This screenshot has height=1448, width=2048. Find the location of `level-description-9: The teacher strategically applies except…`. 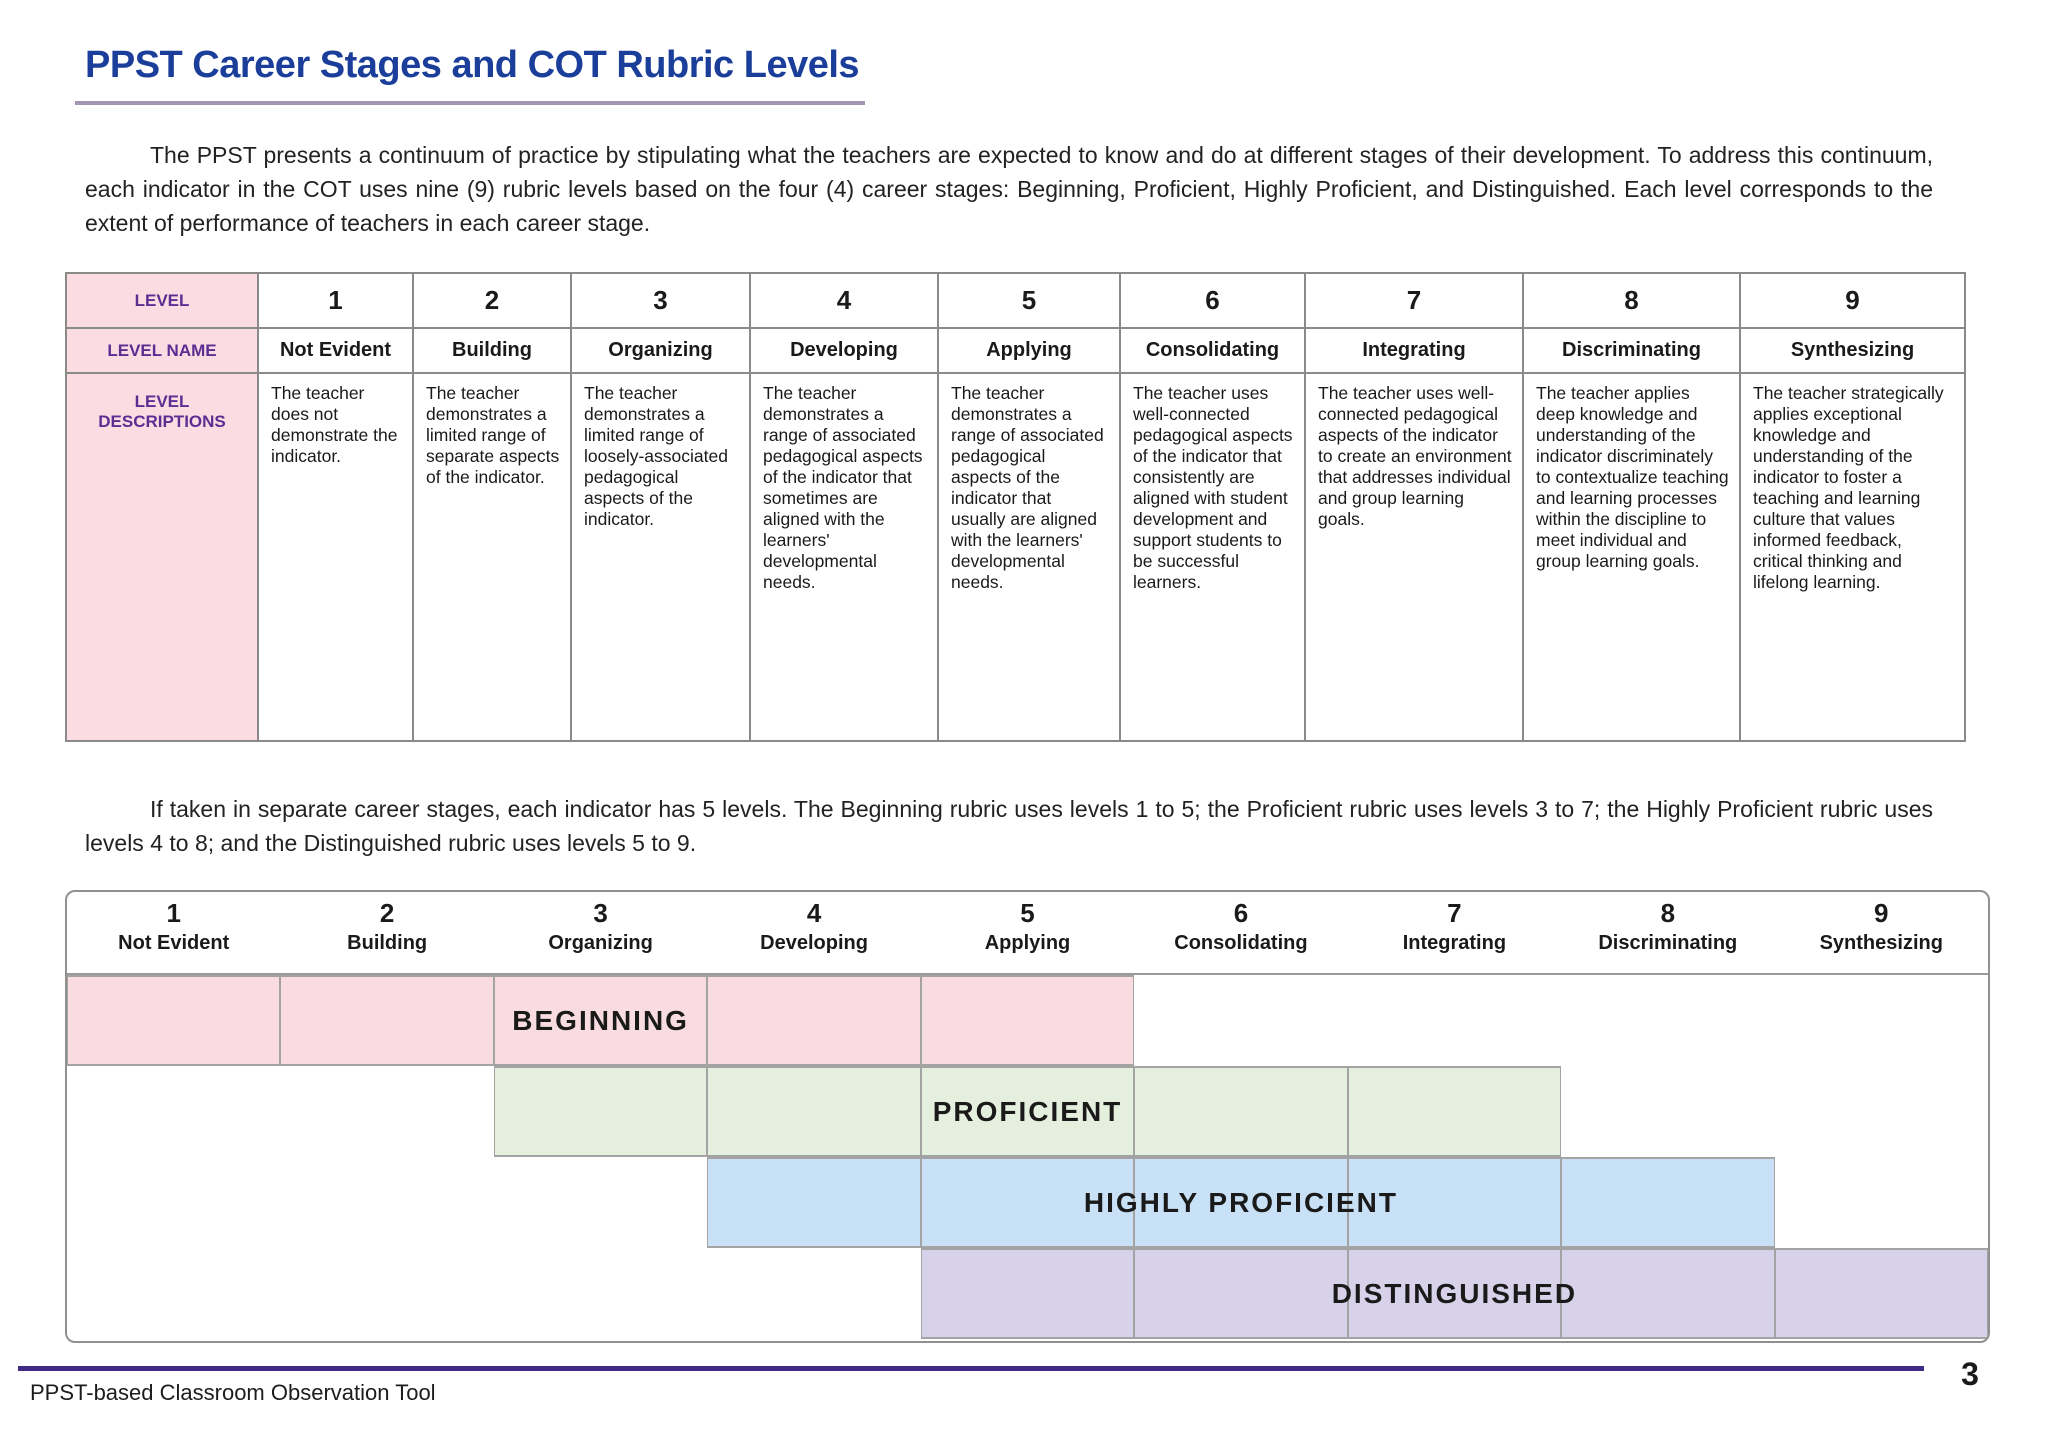

level-description-9: The teacher strategically applies except… is located at coordinates (1852, 557).